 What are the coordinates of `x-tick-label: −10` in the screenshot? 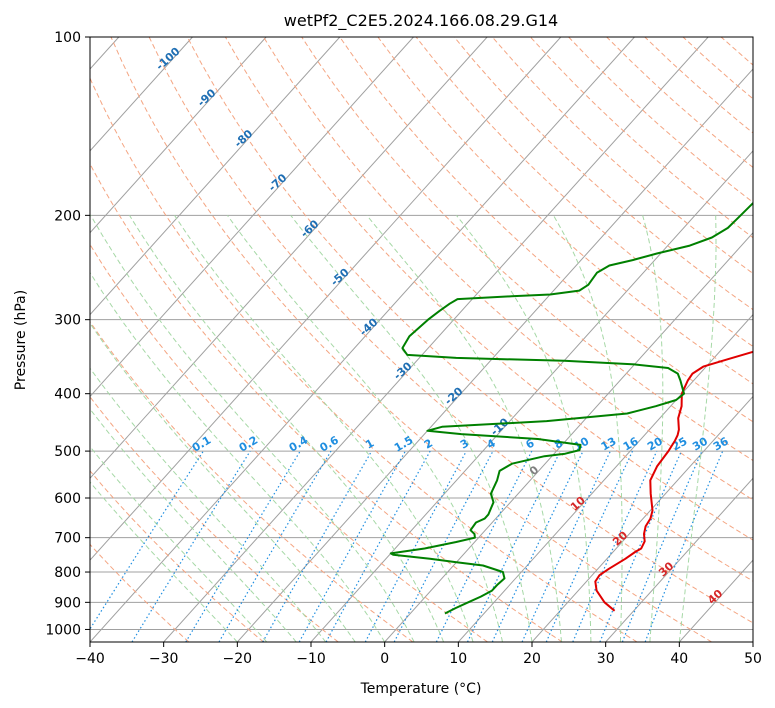 It's located at (311, 659).